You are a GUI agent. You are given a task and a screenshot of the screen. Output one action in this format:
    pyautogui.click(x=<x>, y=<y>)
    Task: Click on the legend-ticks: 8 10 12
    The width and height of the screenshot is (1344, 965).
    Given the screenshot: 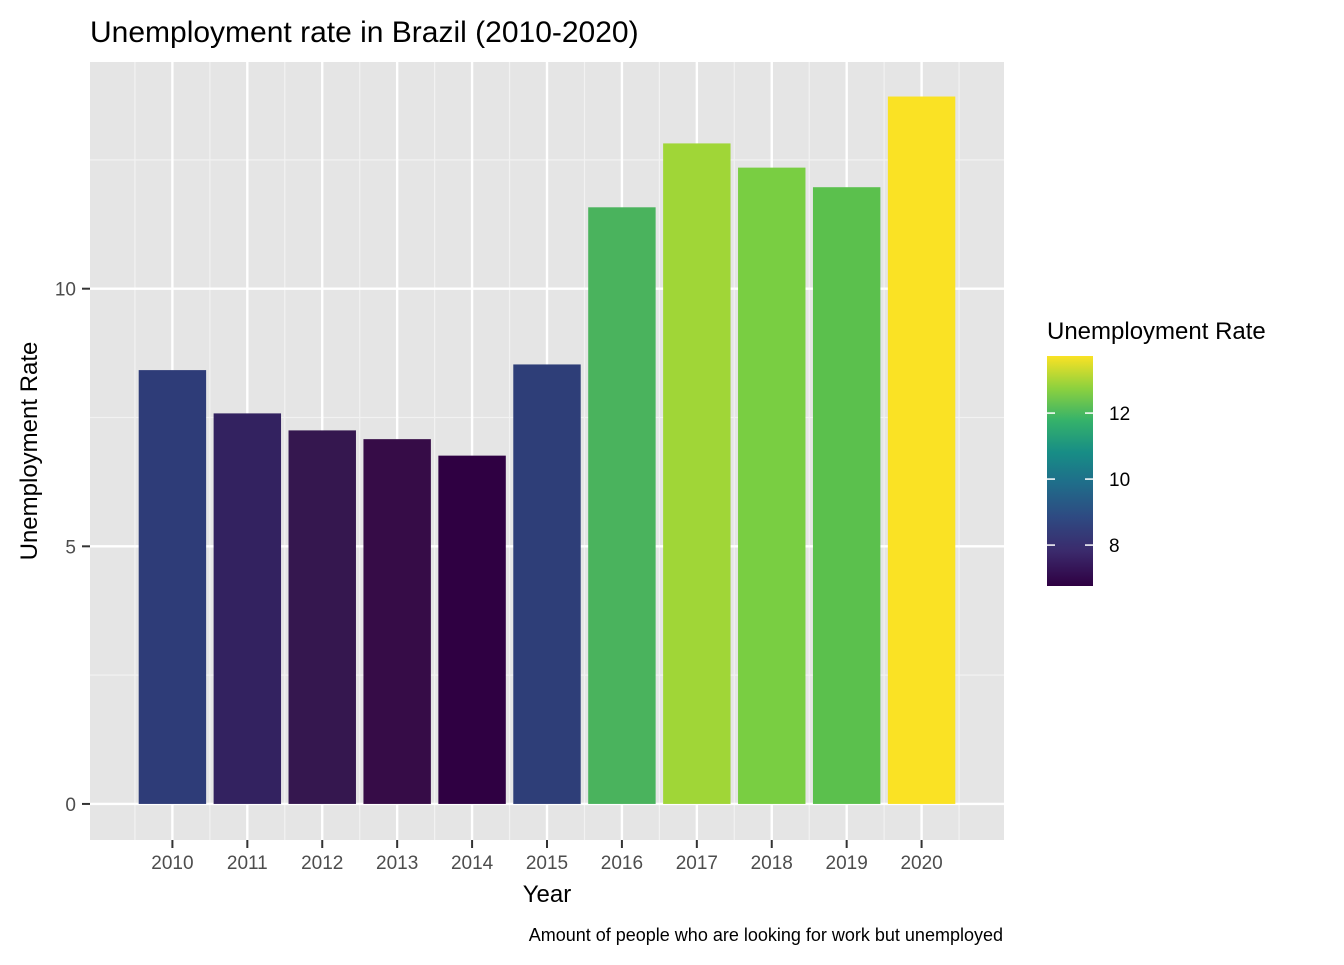 What is the action you would take?
    pyautogui.click(x=1088, y=480)
    